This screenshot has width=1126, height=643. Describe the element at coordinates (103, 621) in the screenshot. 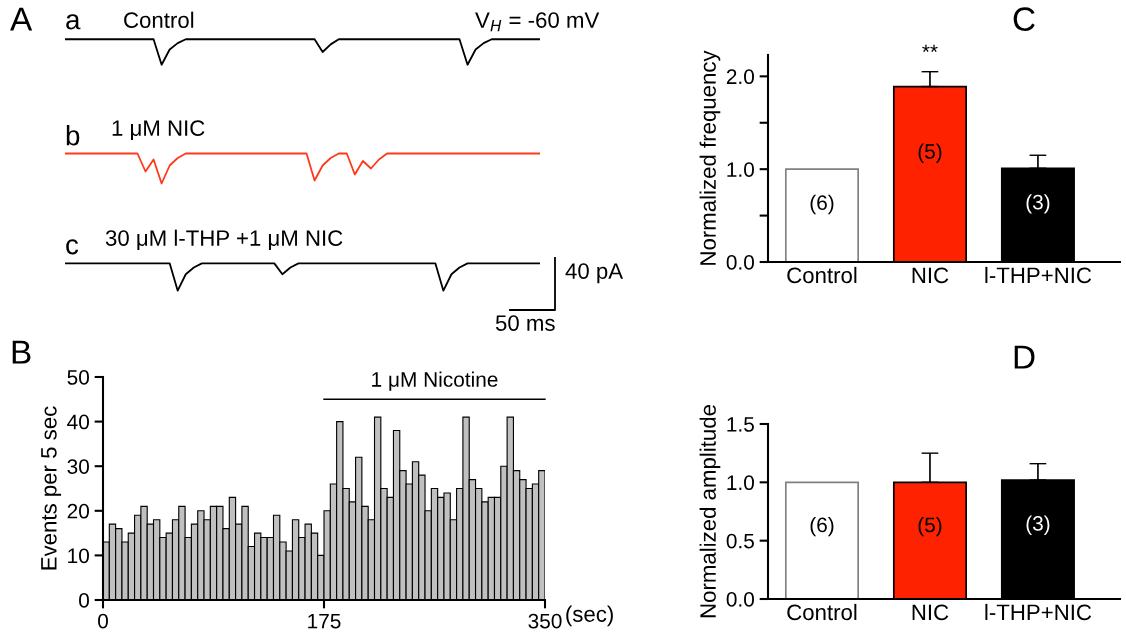

I see `x-tick-label: 0` at that location.